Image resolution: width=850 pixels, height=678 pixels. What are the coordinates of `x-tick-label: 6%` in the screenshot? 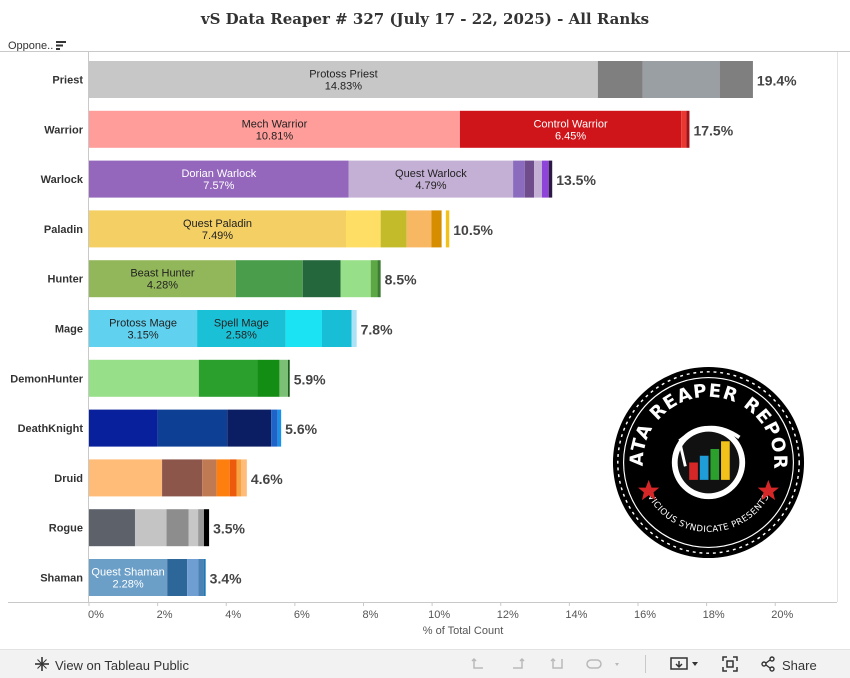 It's located at (302, 615).